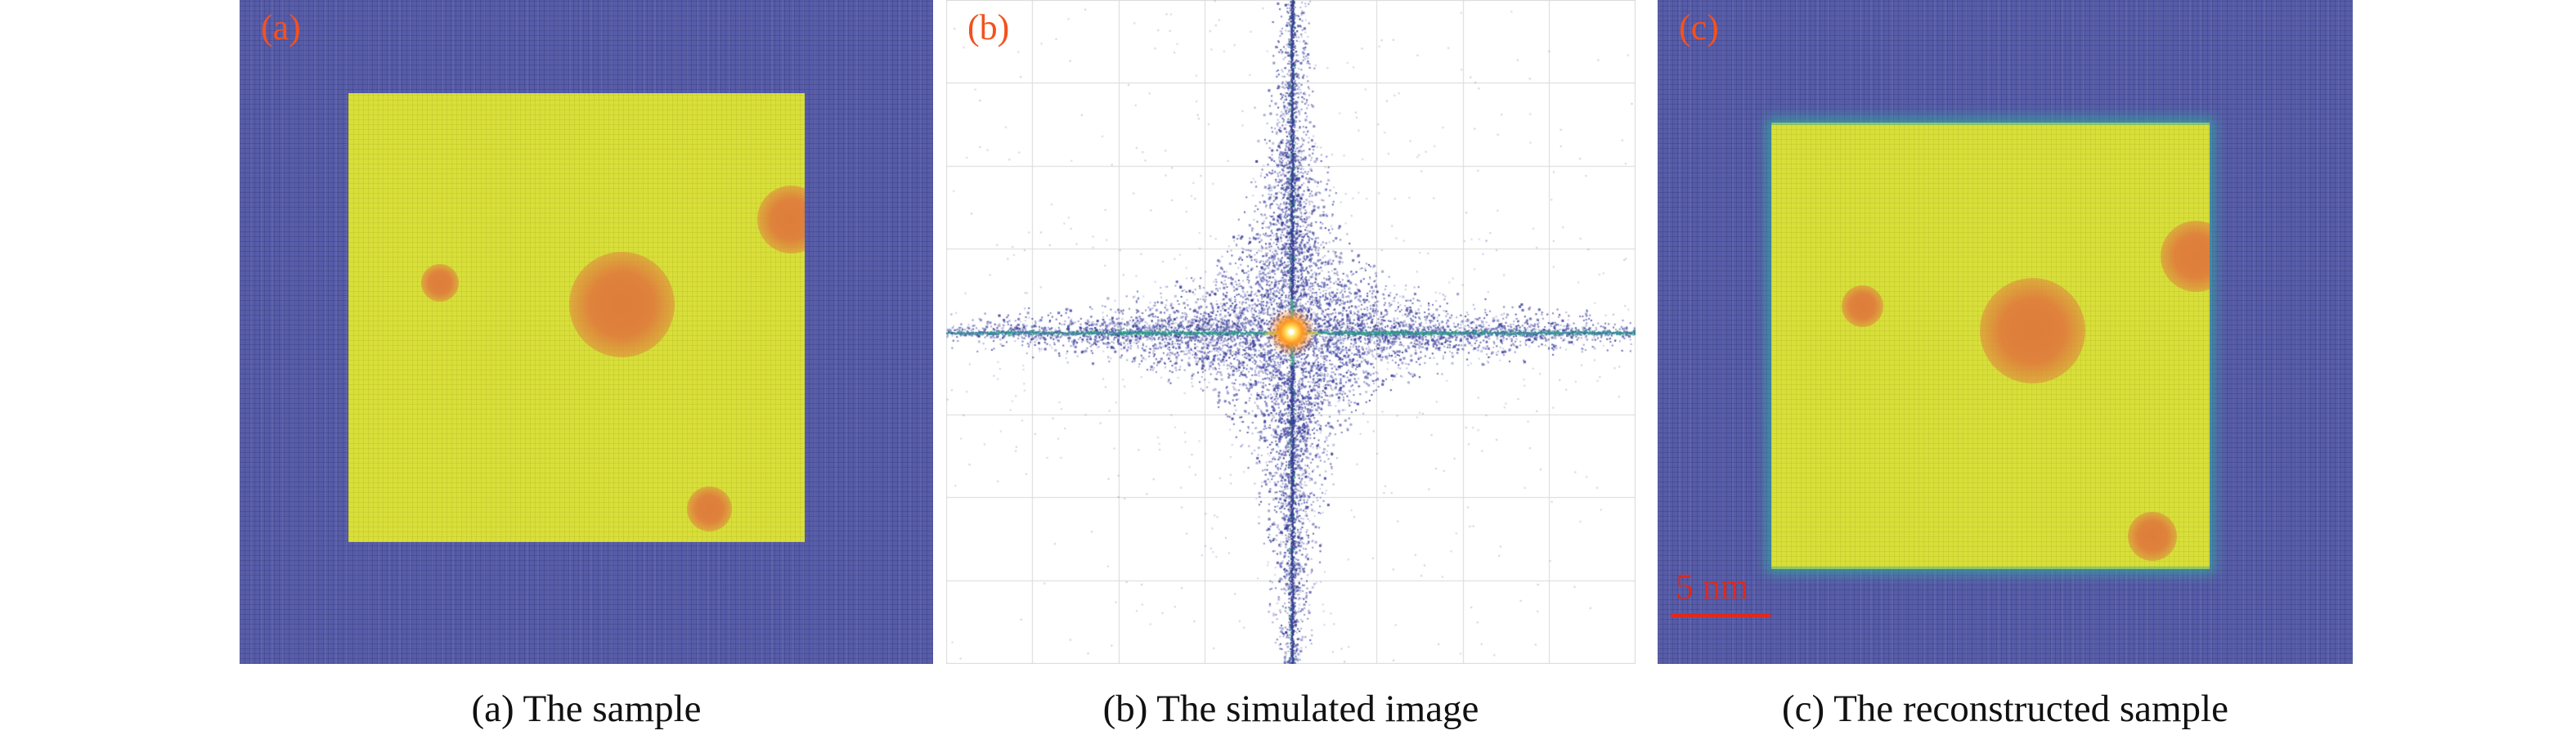 Image resolution: width=2576 pixels, height=744 pixels. Describe the element at coordinates (586, 709) in the screenshot. I see `caption-sample: (a) The sample` at that location.